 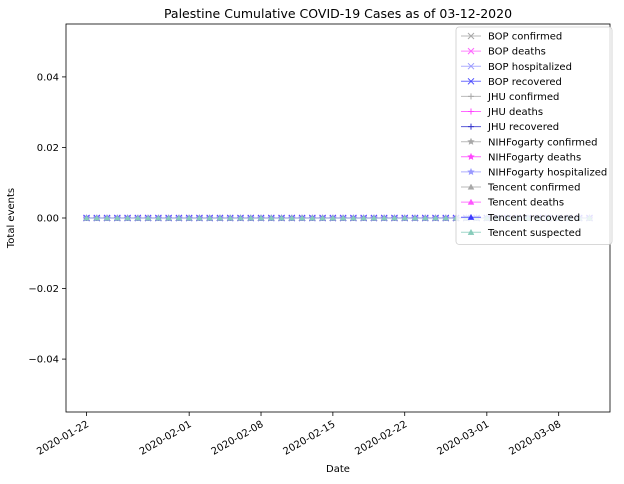 I want to click on legend-label: NIHFogarty deaths, so click(x=534, y=157).